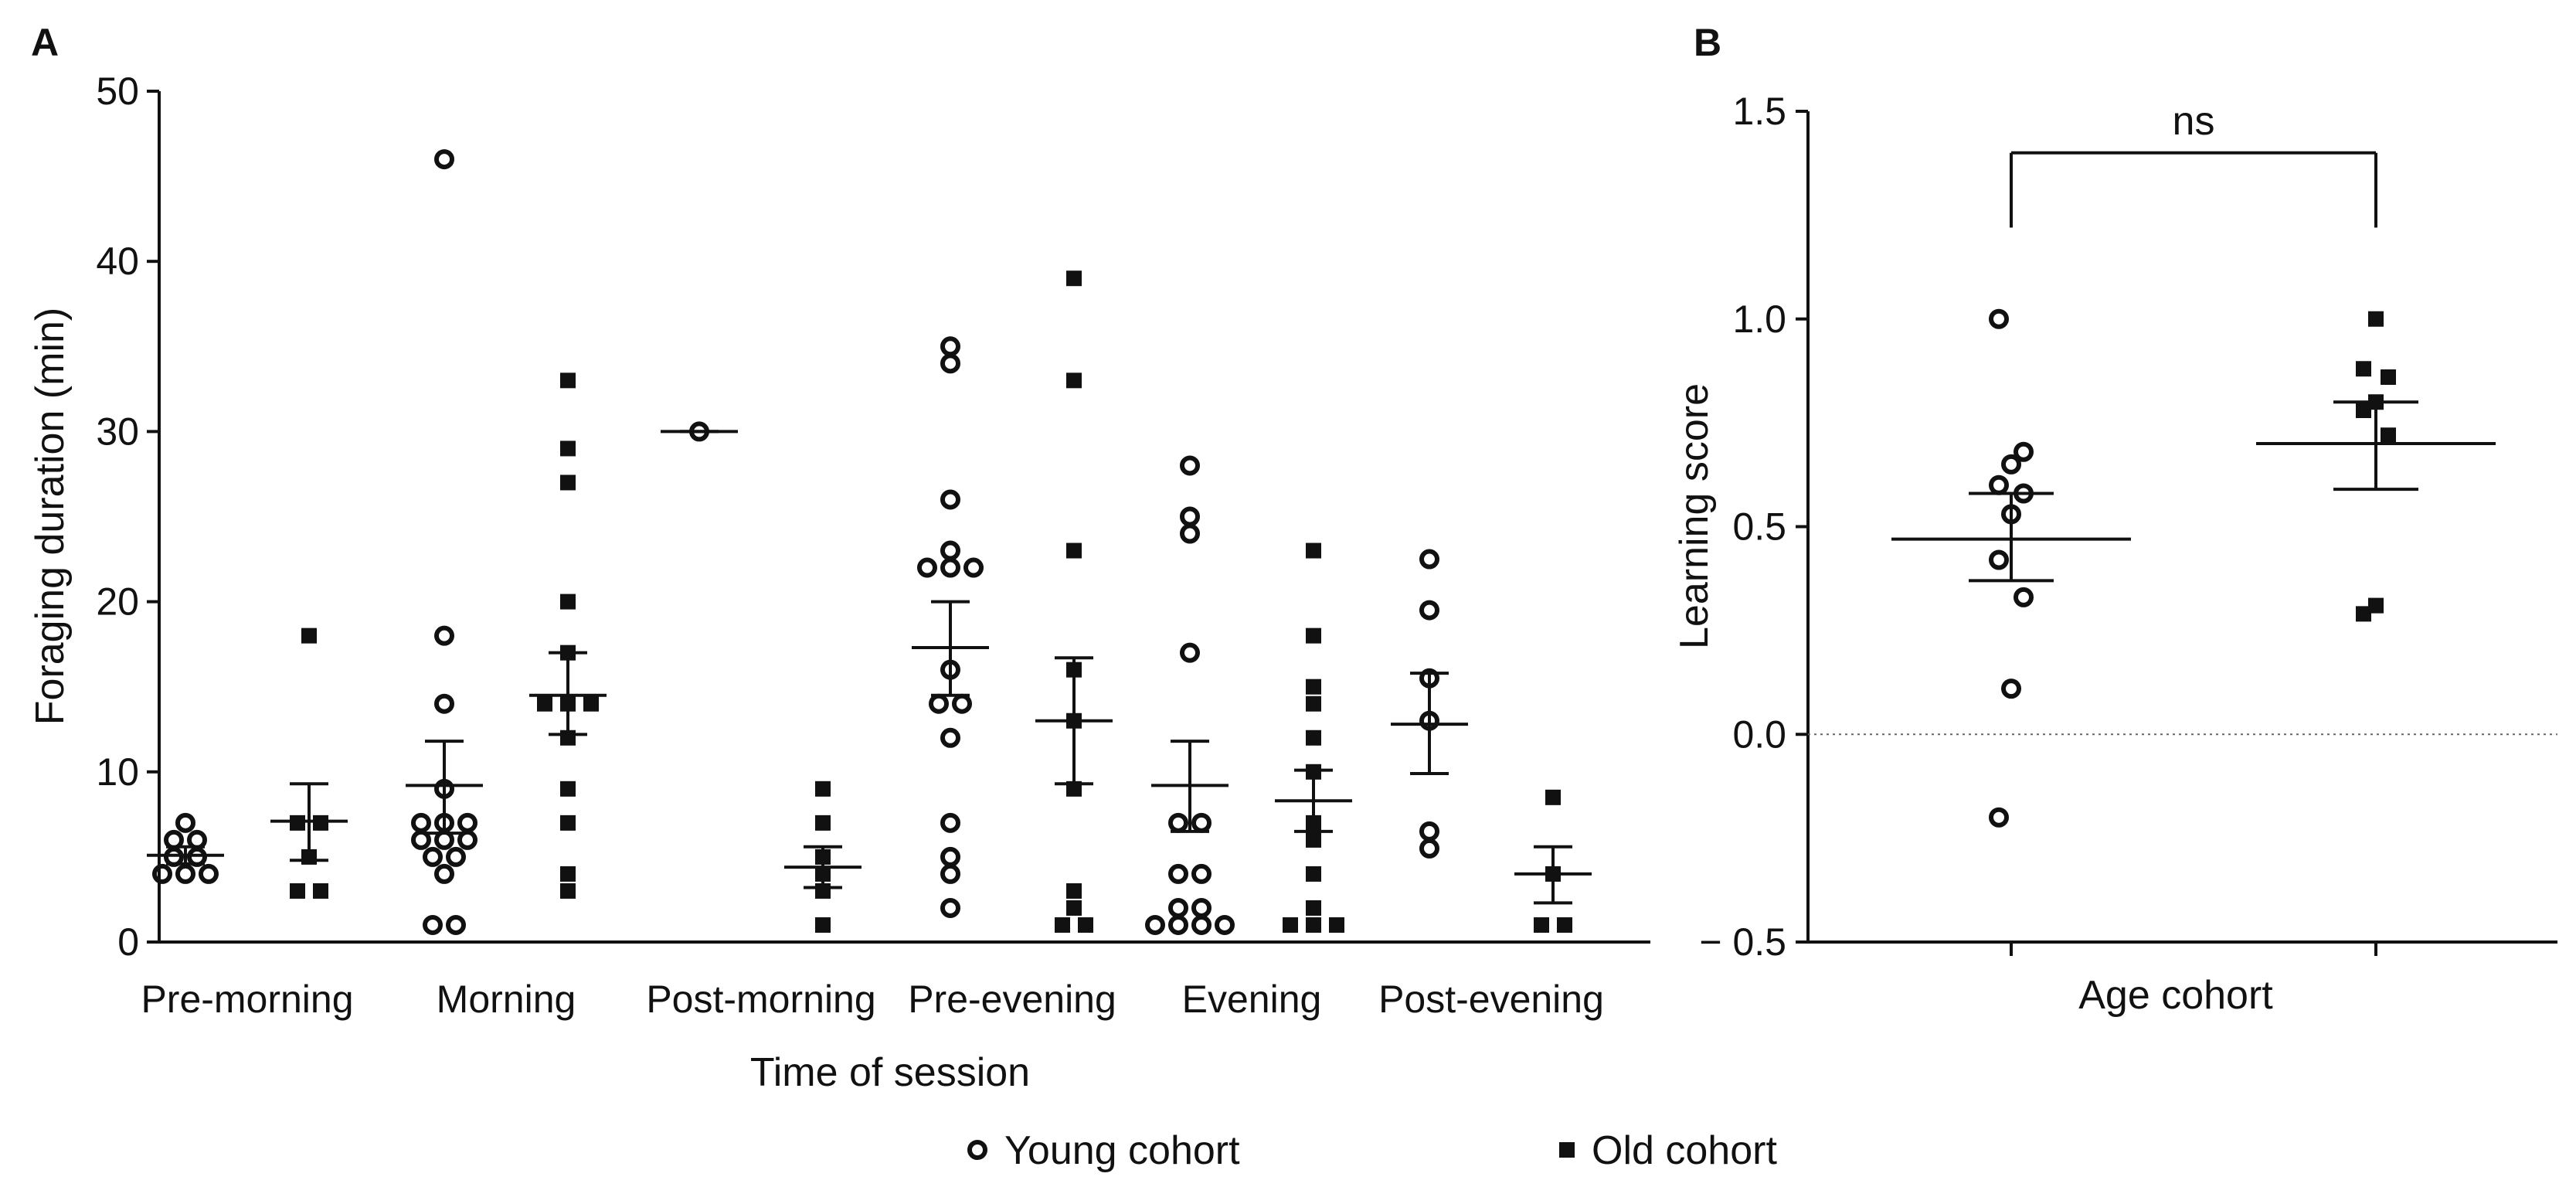  Describe the element at coordinates (2193, 949) in the screenshot. I see `panel-b-x-ticks` at that location.